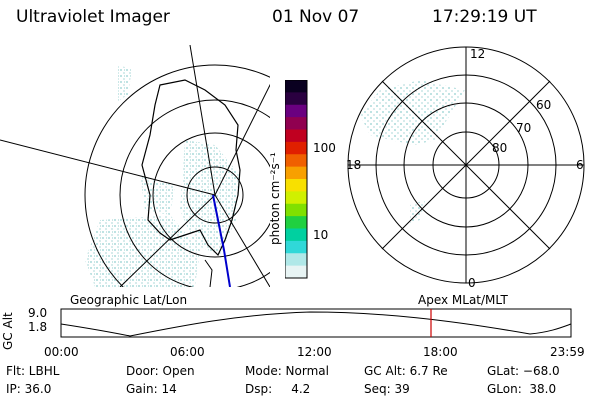 This screenshot has width=600, height=400. Describe the element at coordinates (8, 331) in the screenshot. I see `altitude-ylabel: GC Alt` at that location.